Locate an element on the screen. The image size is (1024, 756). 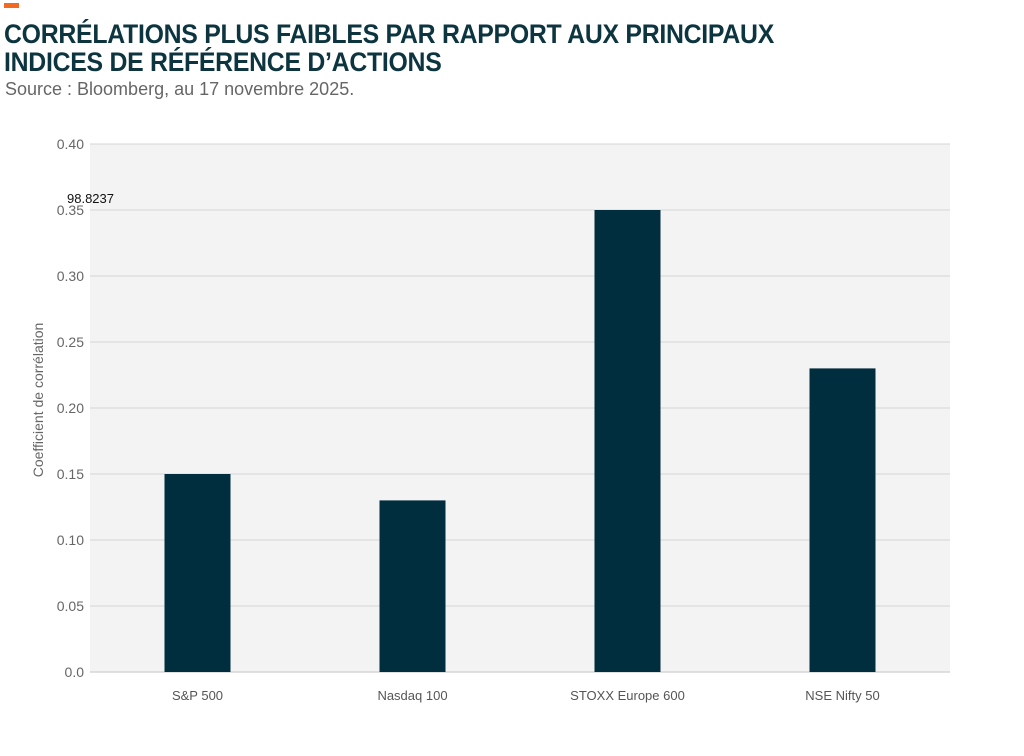
annotations: 98.8237 is located at coordinates (90, 198).